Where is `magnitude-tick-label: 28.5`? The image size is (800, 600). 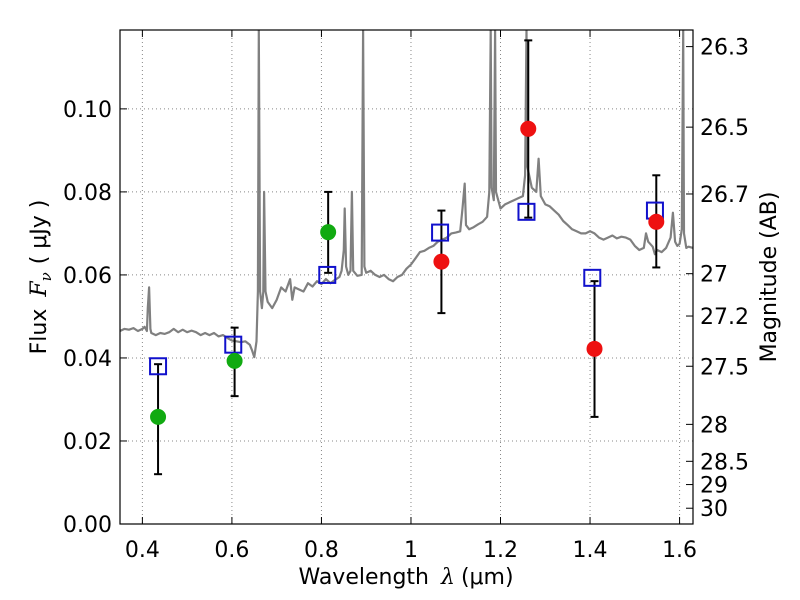
magnitude-tick-label: 28.5 is located at coordinates (724, 462).